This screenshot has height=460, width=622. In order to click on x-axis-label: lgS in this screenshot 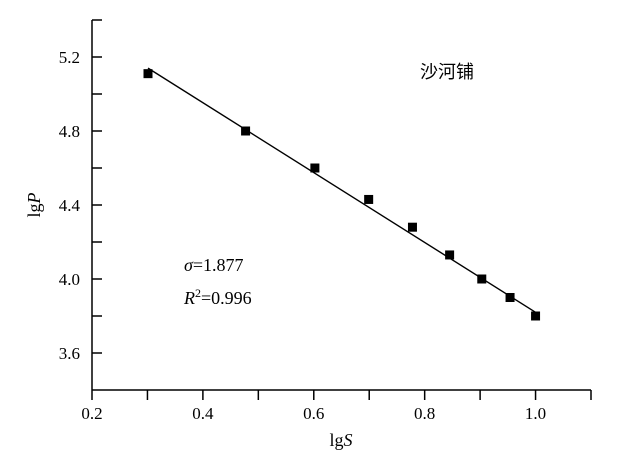, I will do `click(340, 440)`.